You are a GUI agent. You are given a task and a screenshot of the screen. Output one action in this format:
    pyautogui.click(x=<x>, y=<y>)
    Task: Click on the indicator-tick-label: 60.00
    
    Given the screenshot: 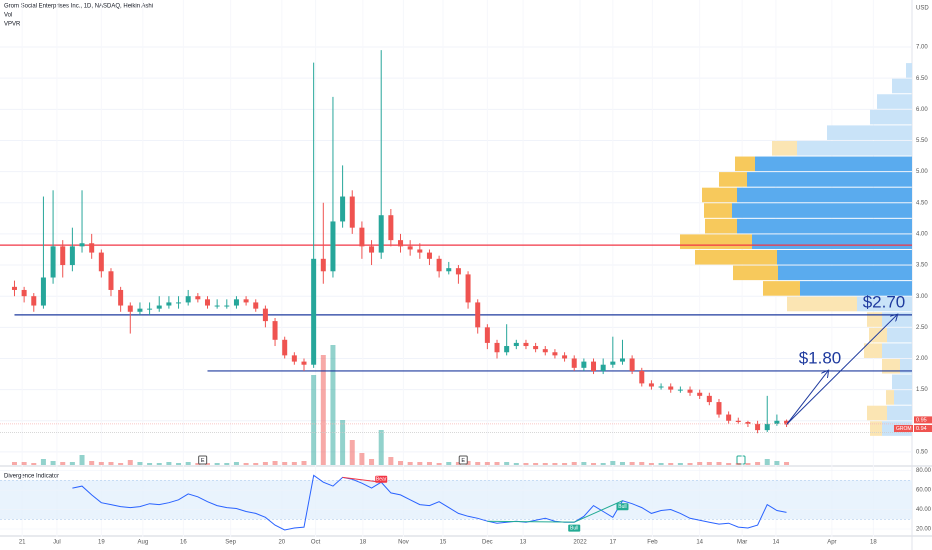 What is the action you would take?
    pyautogui.click(x=924, y=491)
    